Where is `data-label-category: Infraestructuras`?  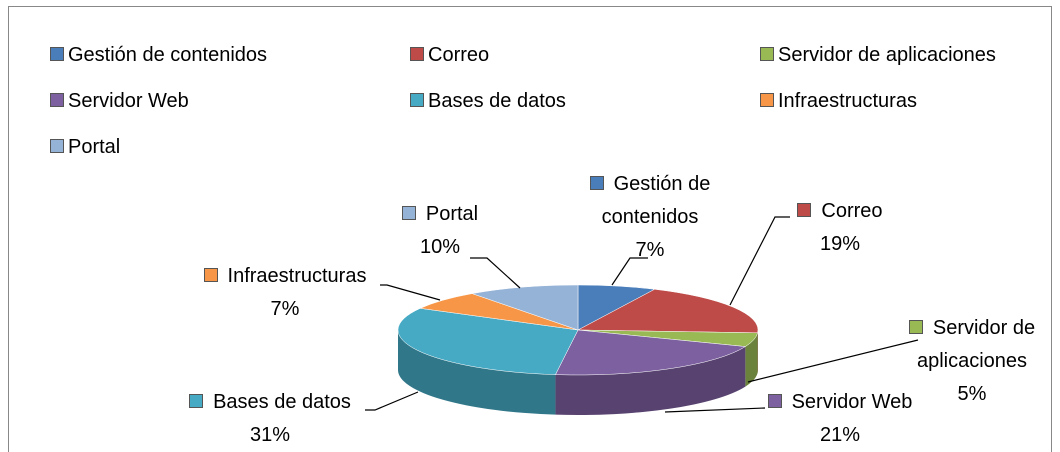 data-label-category: Infraestructuras is located at coordinates (297, 276).